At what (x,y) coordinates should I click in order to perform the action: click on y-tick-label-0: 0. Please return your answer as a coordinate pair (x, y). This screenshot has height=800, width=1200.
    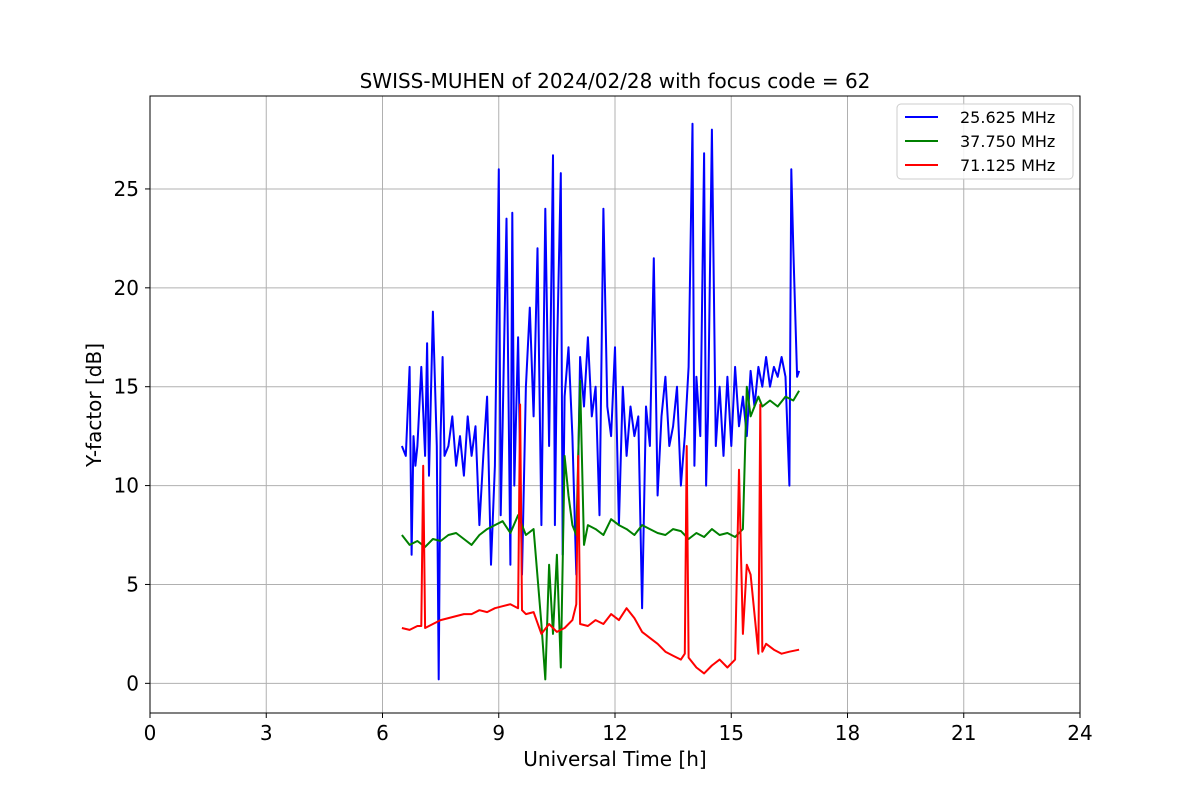
    Looking at the image, I should click on (132, 683).